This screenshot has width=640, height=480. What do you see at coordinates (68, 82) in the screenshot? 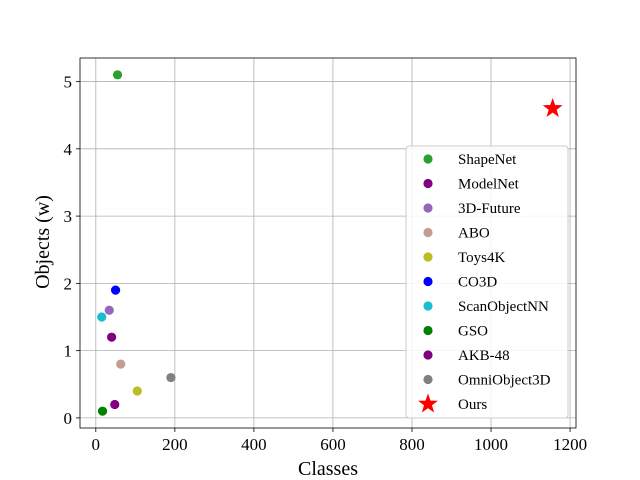
I see `y-tick-label: 5` at bounding box center [68, 82].